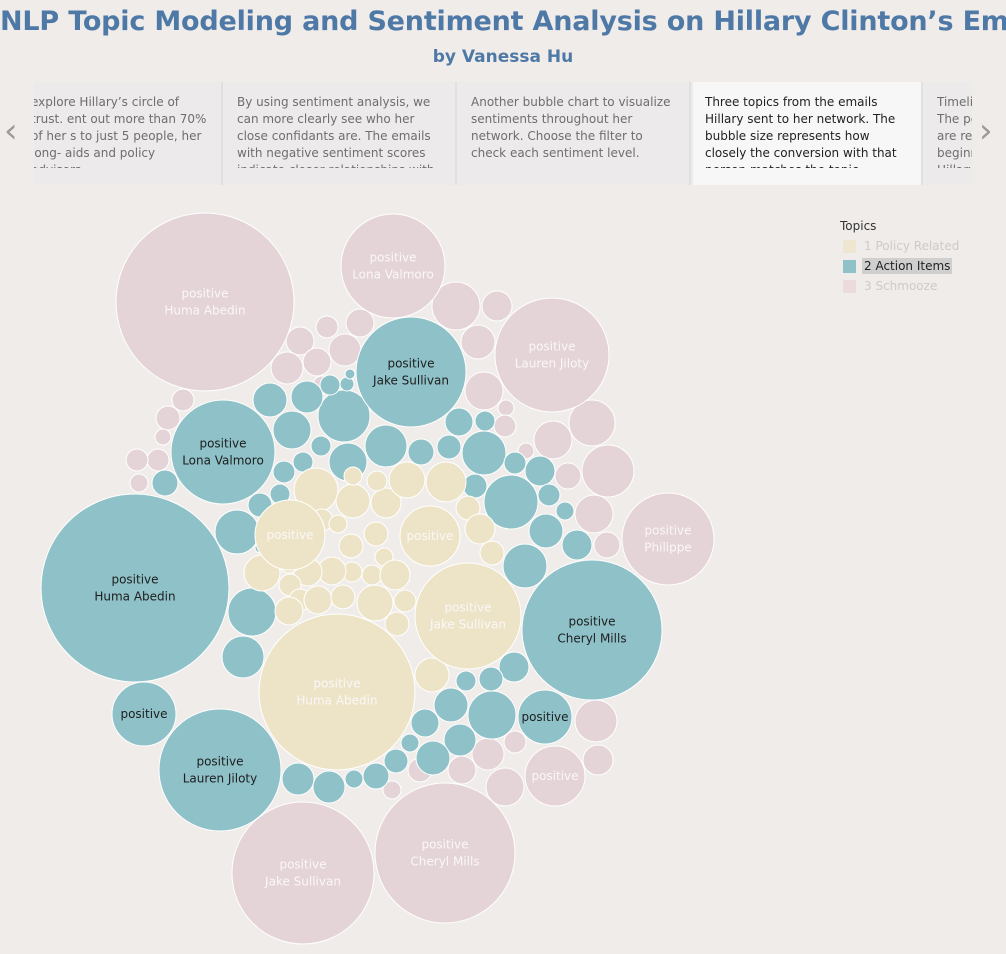 This screenshot has height=954, width=1006. Describe the element at coordinates (220, 770) in the screenshot. I see `action-bubble-lauren-jiloty` at that location.